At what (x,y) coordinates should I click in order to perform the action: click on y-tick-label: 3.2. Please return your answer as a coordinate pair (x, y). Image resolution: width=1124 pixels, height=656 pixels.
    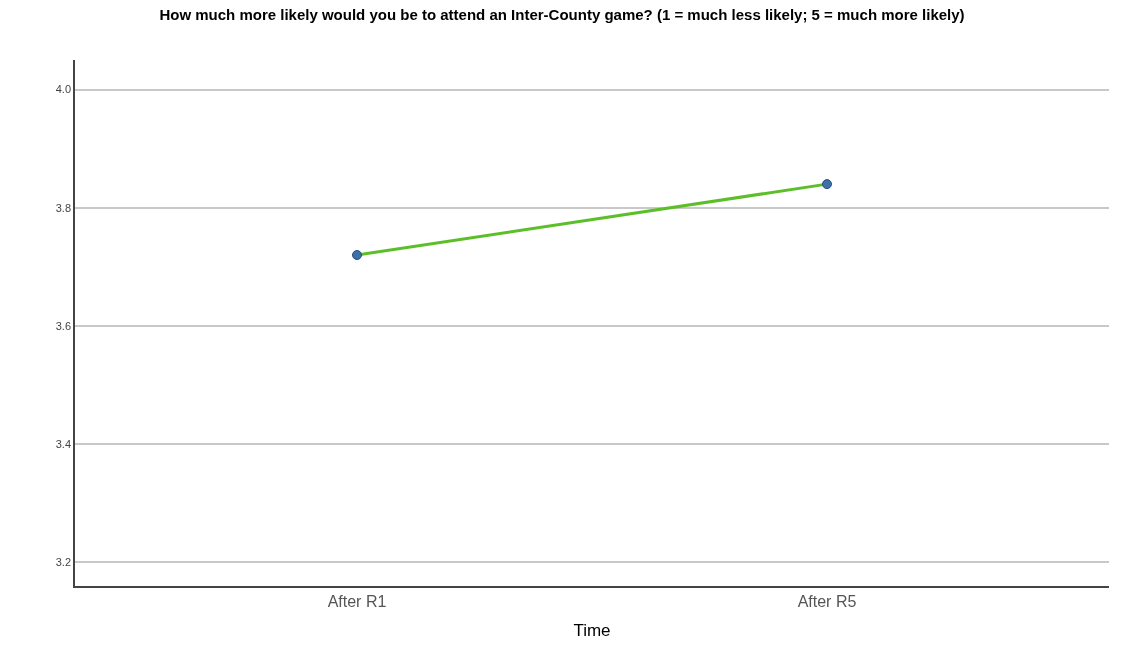
    Looking at the image, I should click on (63, 562).